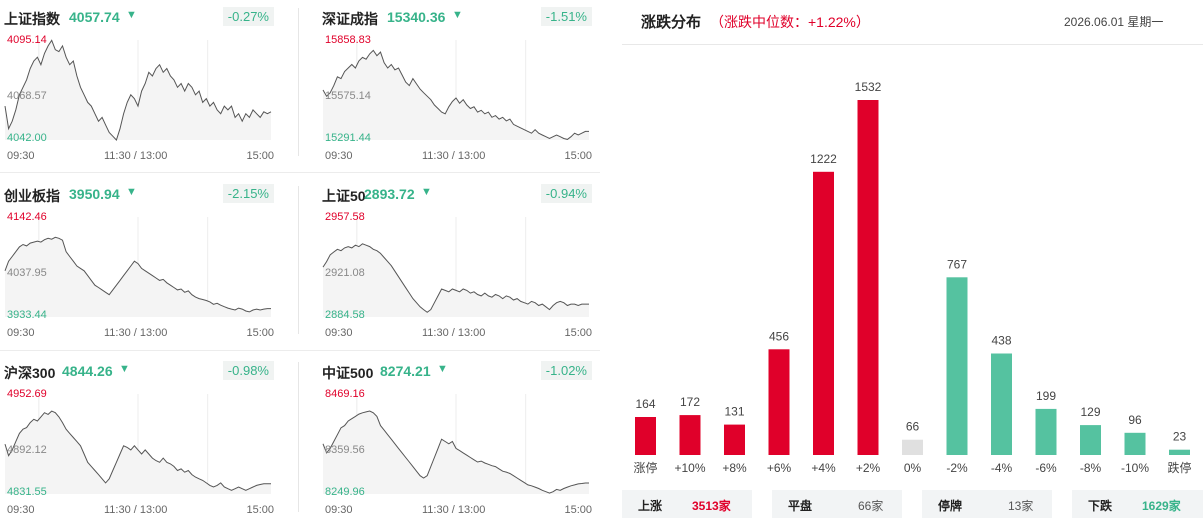  Describe the element at coordinates (348, 96) in the screenshot. I see `mid-price-label: 15575.14` at that location.